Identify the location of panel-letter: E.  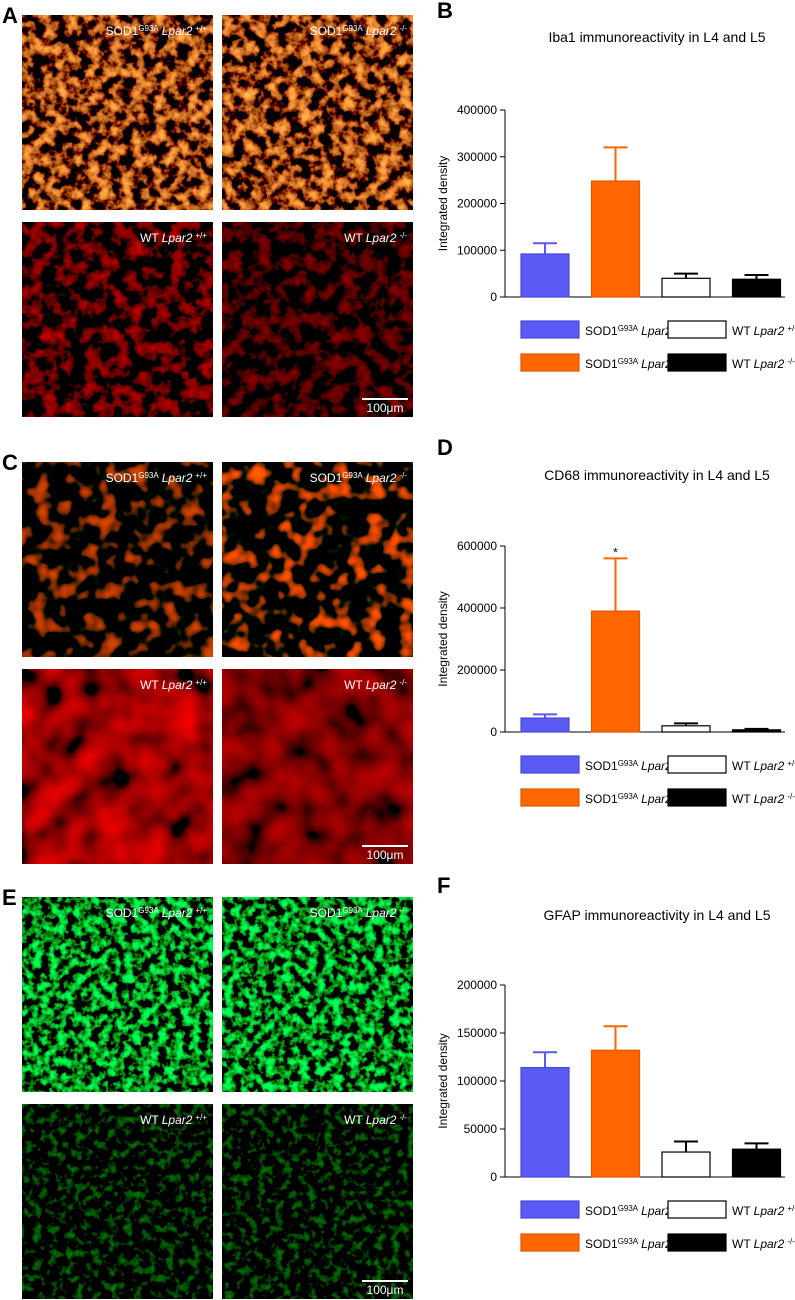
(9, 897).